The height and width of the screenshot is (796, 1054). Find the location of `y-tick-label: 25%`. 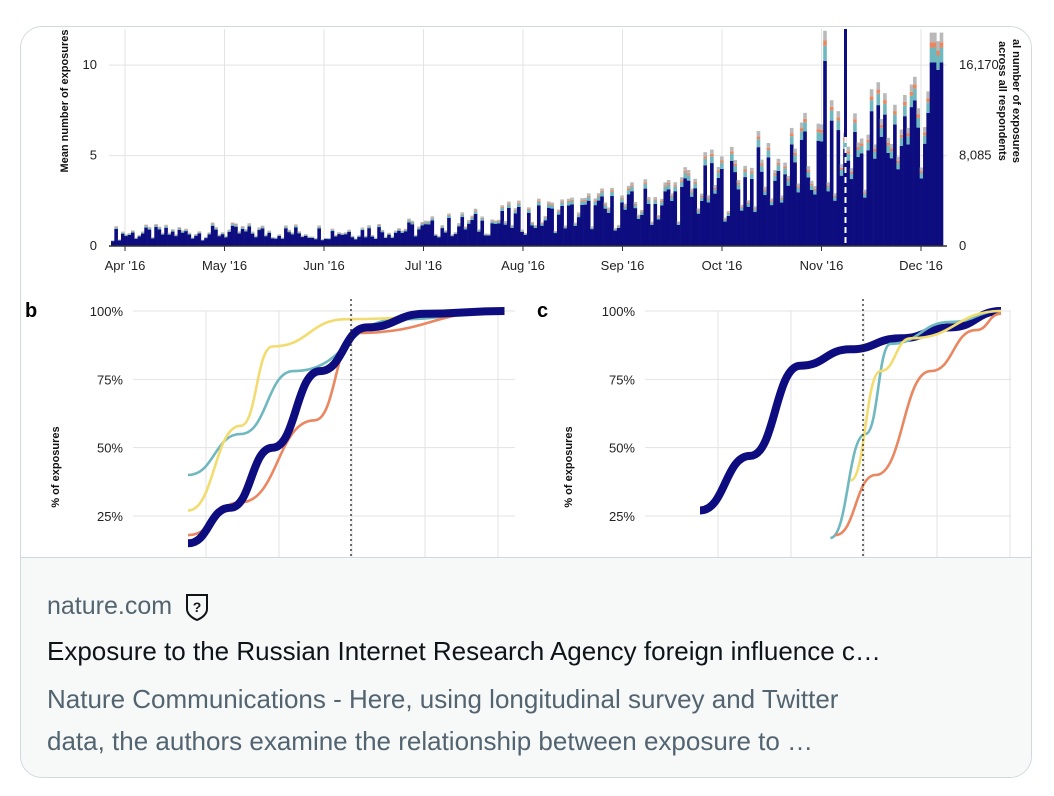

y-tick-label: 25% is located at coordinates (110, 516).